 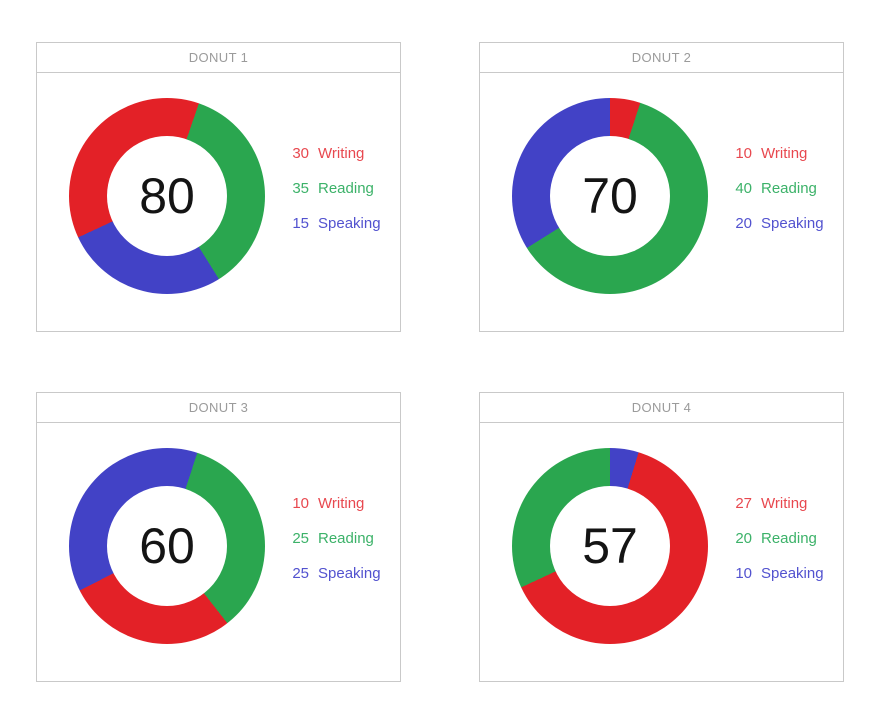 What do you see at coordinates (661, 58) in the screenshot?
I see `chart-title-2: DONUT 2` at bounding box center [661, 58].